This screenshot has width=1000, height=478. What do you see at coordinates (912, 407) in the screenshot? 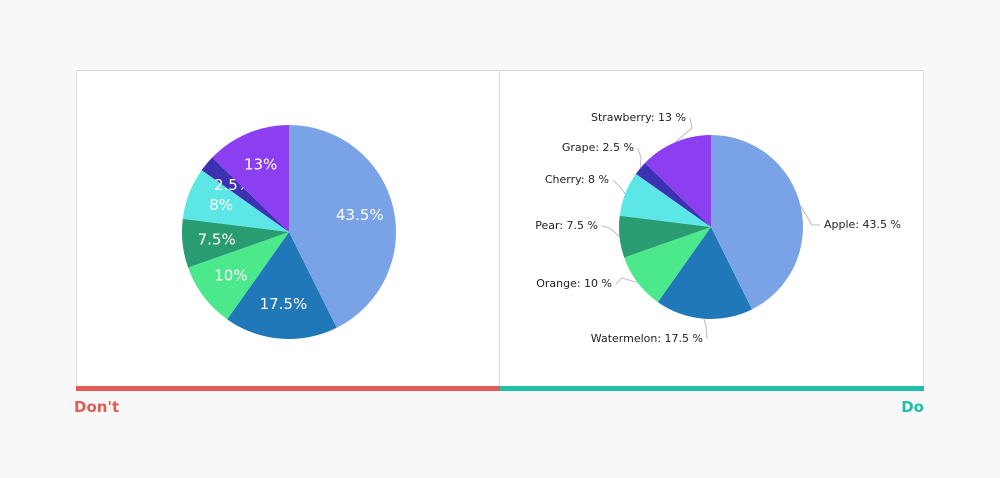
I see `do-caption: Do` at bounding box center [912, 407].